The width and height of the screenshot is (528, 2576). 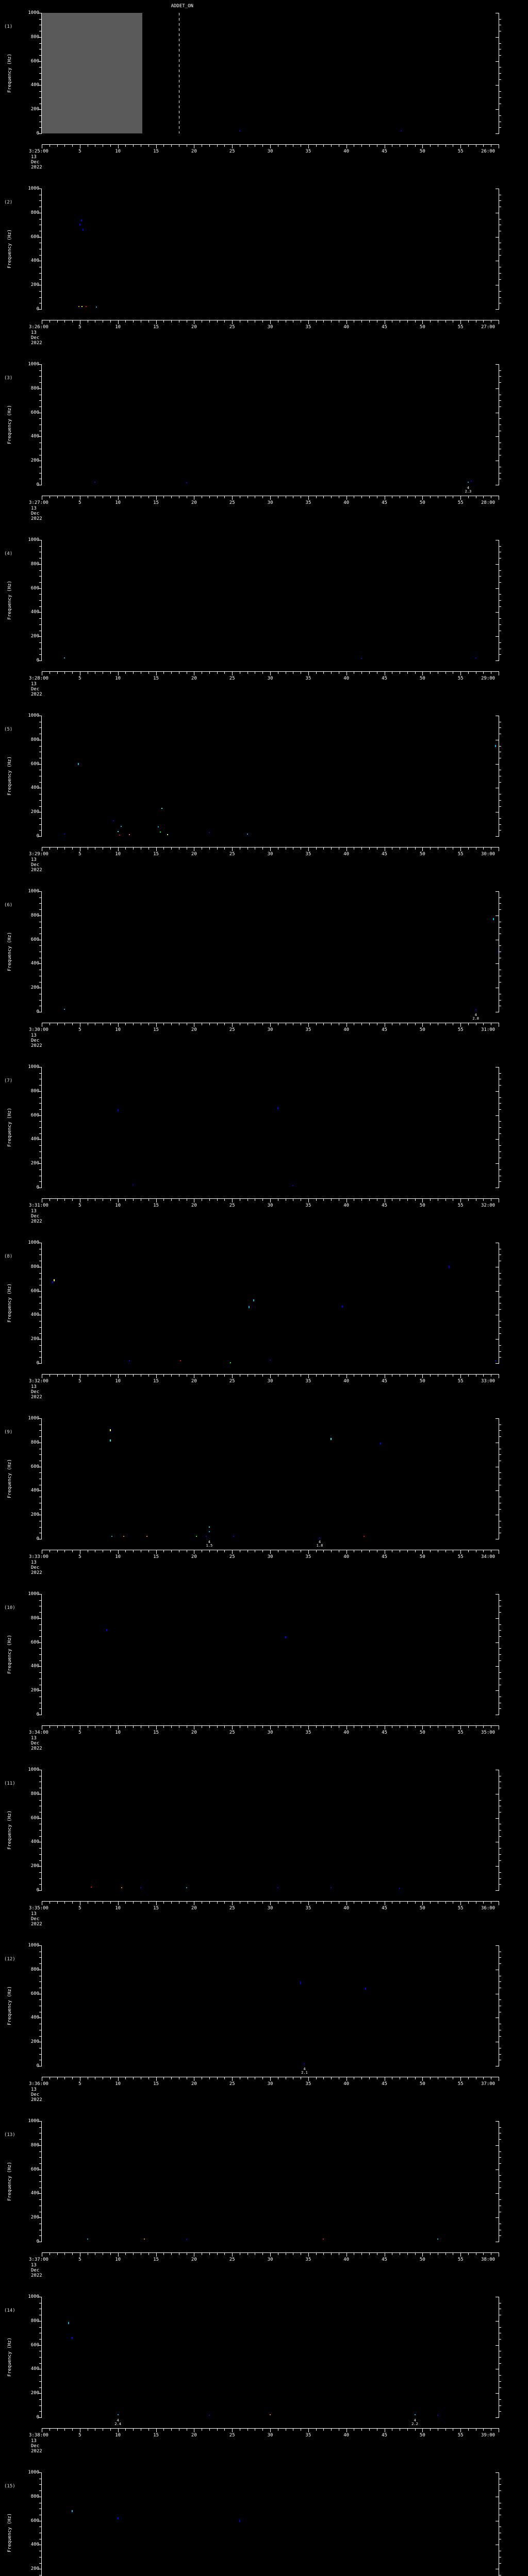 What do you see at coordinates (38, 1557) in the screenshot?
I see `x-axis-start-label: 3:33:00` at bounding box center [38, 1557].